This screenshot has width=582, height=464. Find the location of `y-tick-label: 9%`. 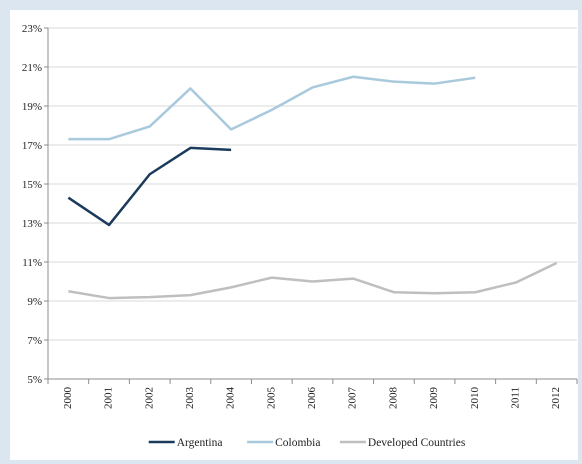

y-tick-label: 9% is located at coordinates (34, 302).